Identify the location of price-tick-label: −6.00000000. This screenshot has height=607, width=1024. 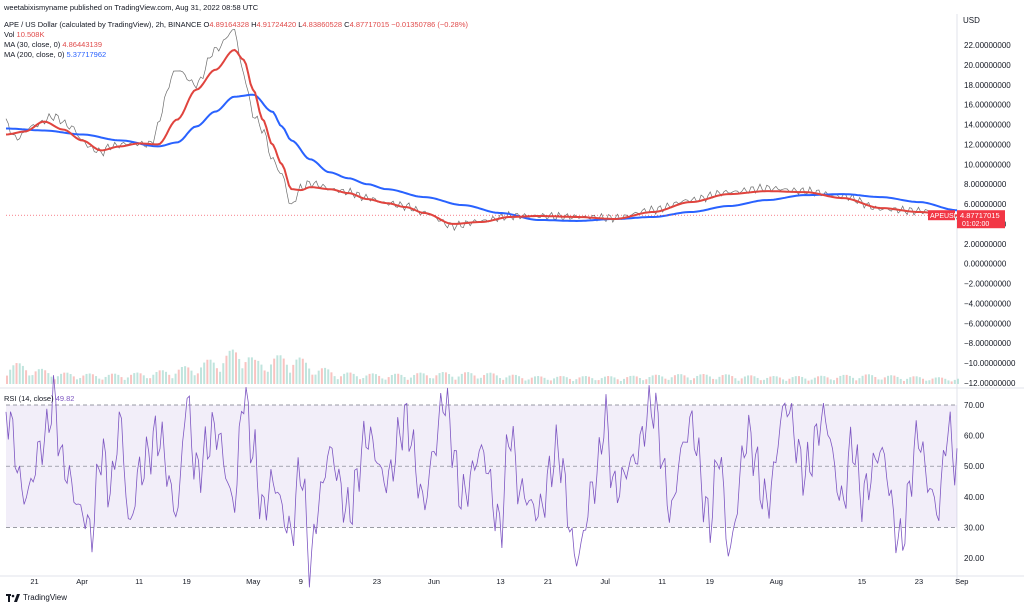
(987, 323).